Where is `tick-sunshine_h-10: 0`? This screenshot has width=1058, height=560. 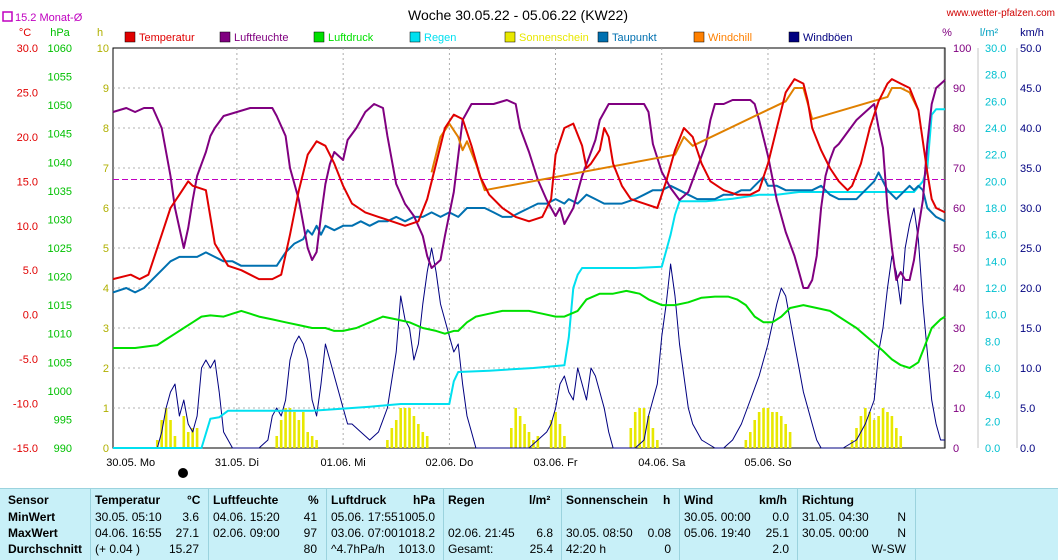
tick-sunshine_h-10: 0 is located at coordinates (106, 449).